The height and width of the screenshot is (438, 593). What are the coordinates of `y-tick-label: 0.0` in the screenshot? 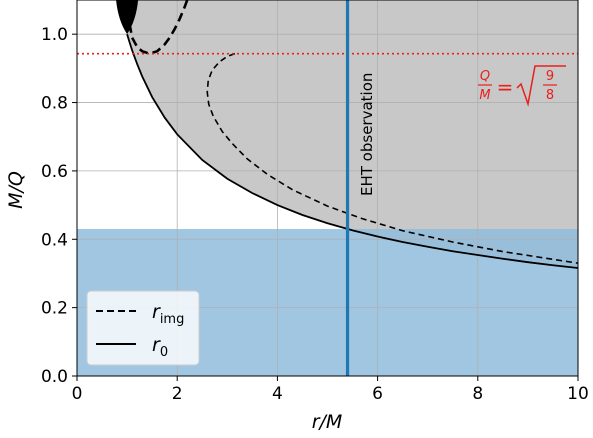 It's located at (54, 377).